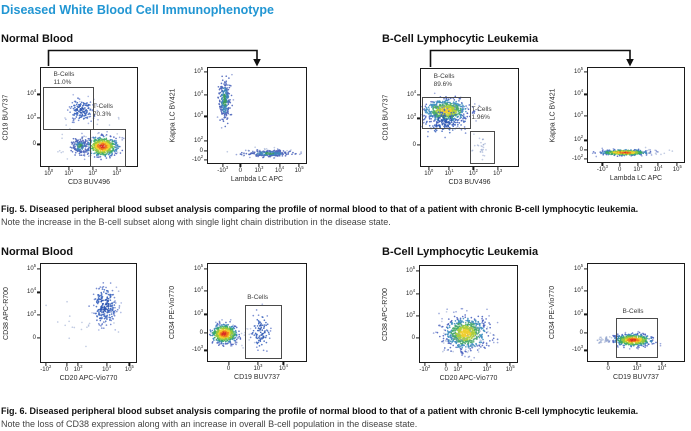 This screenshot has height=431, width=691. I want to click on gating-arrowhead-normal, so click(257, 63).